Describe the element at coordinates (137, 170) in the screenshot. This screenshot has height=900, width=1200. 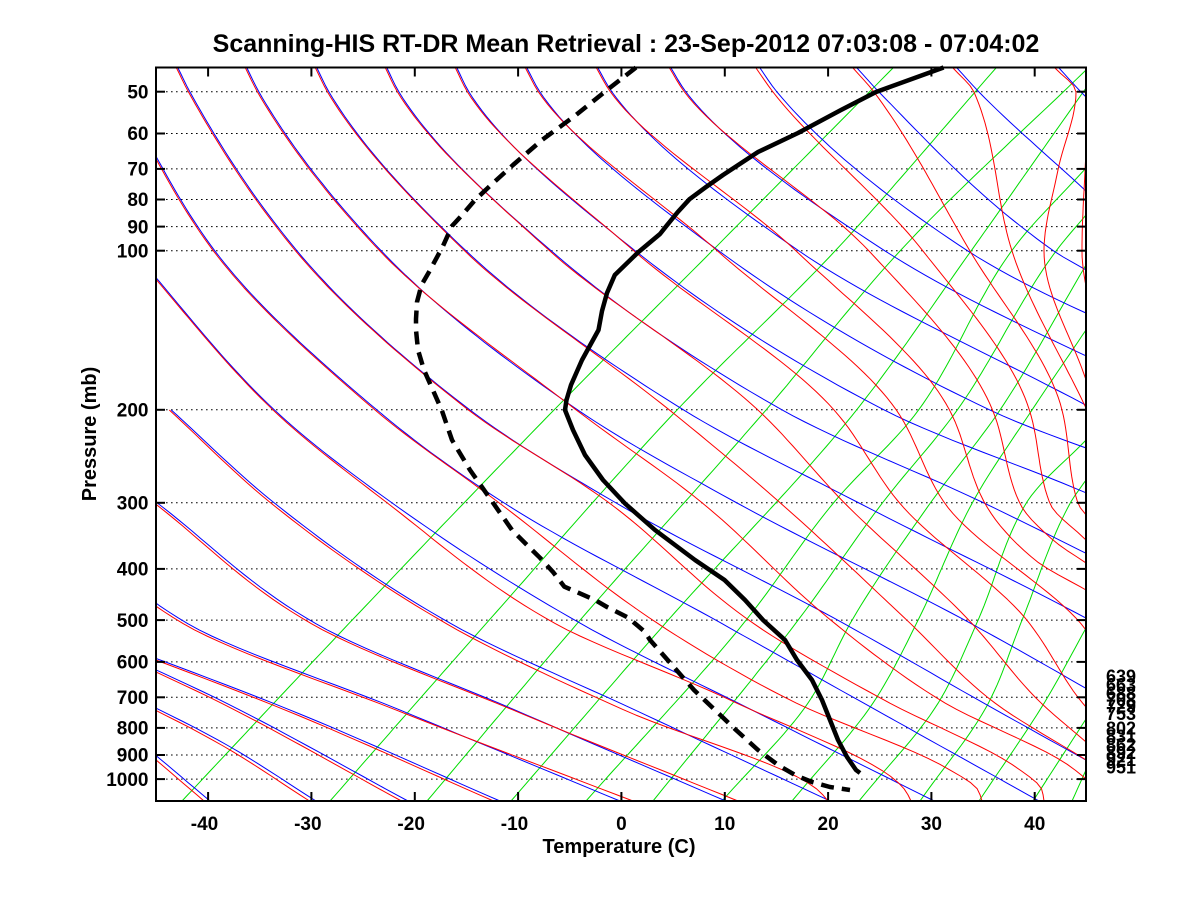
I see `svg-text: 70` at that location.